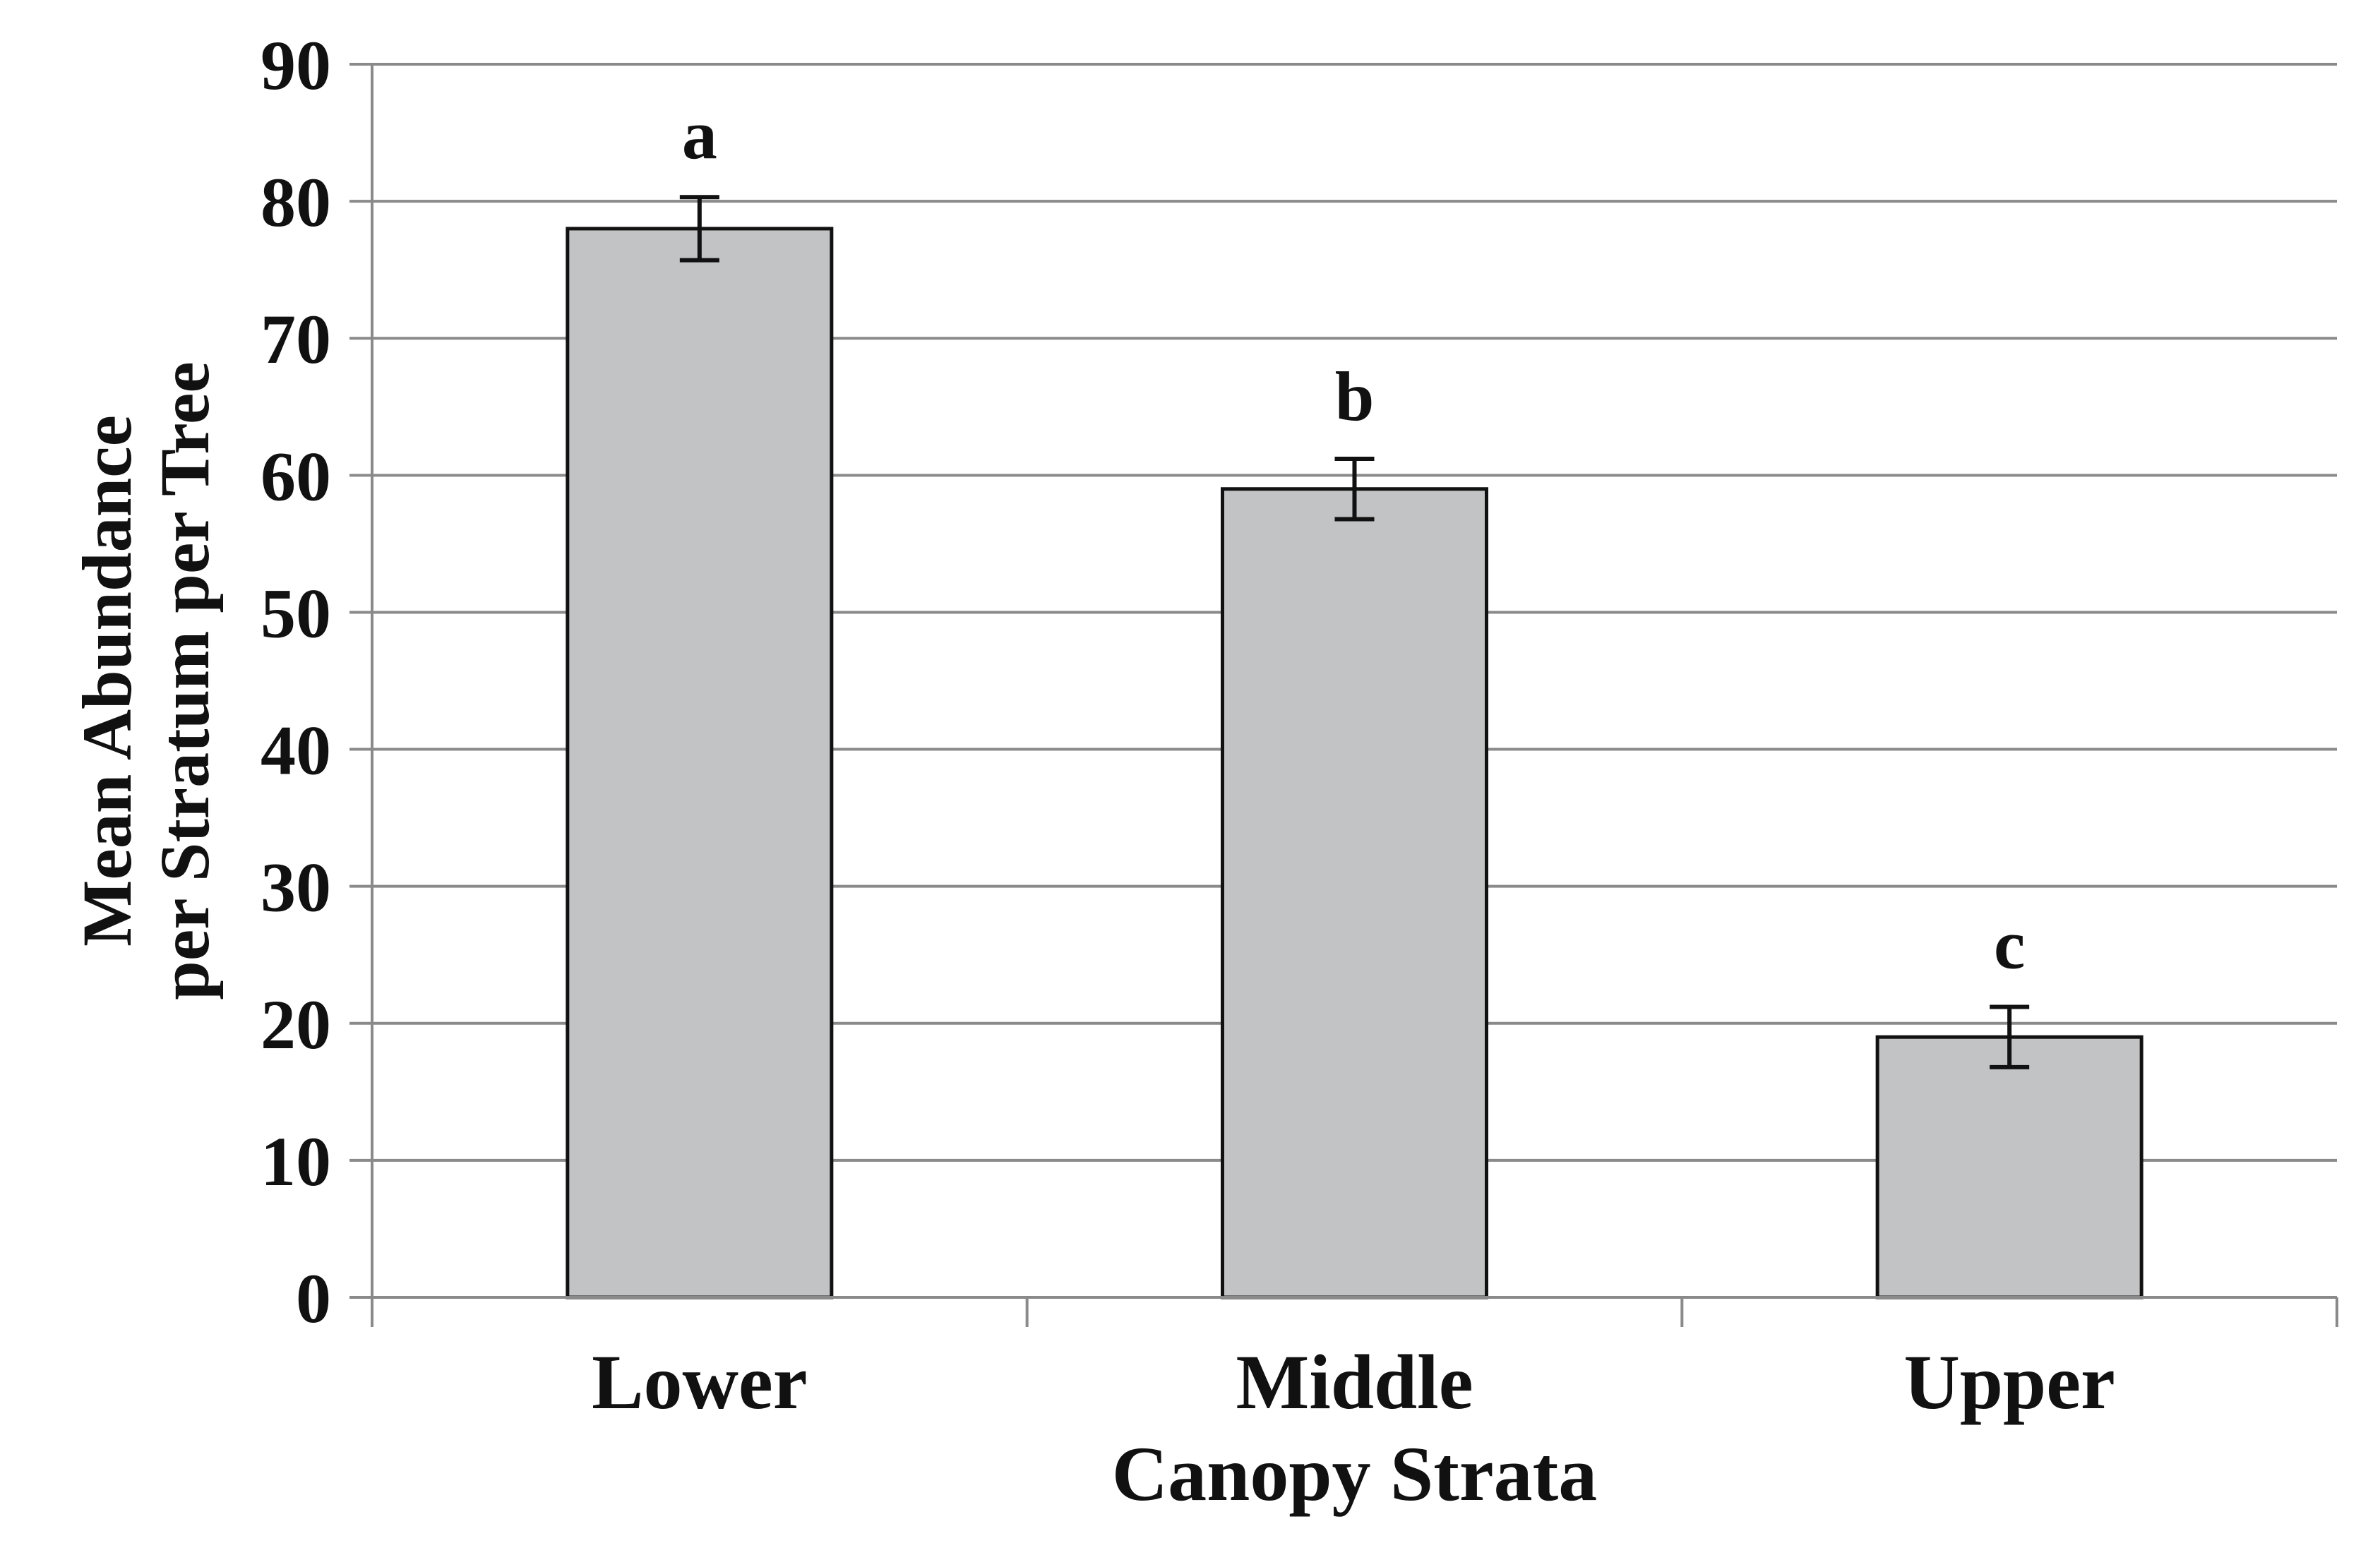 The height and width of the screenshot is (1543, 2380). Describe the element at coordinates (1355, 893) in the screenshot. I see `bar-middle` at that location.